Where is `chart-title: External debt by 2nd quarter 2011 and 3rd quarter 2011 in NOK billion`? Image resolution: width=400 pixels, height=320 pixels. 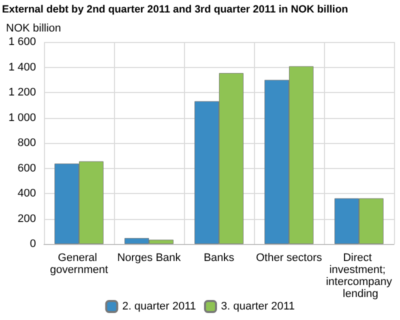
chart-title: External debt by 2nd quarter 2011 and 3rd quarter 2011 in NOK billion is located at coordinates (175, 10).